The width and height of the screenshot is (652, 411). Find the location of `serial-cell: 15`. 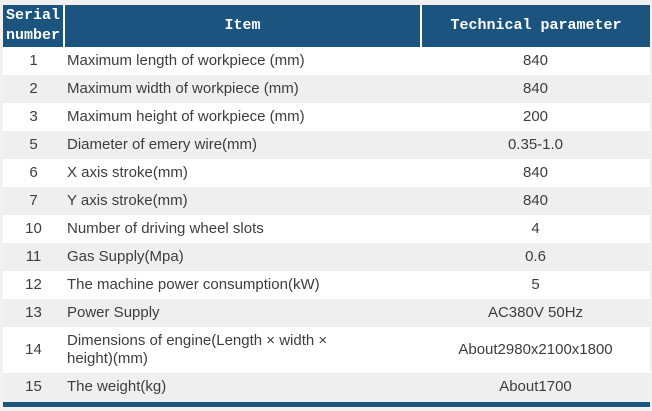

serial-cell: 15 is located at coordinates (33, 386).